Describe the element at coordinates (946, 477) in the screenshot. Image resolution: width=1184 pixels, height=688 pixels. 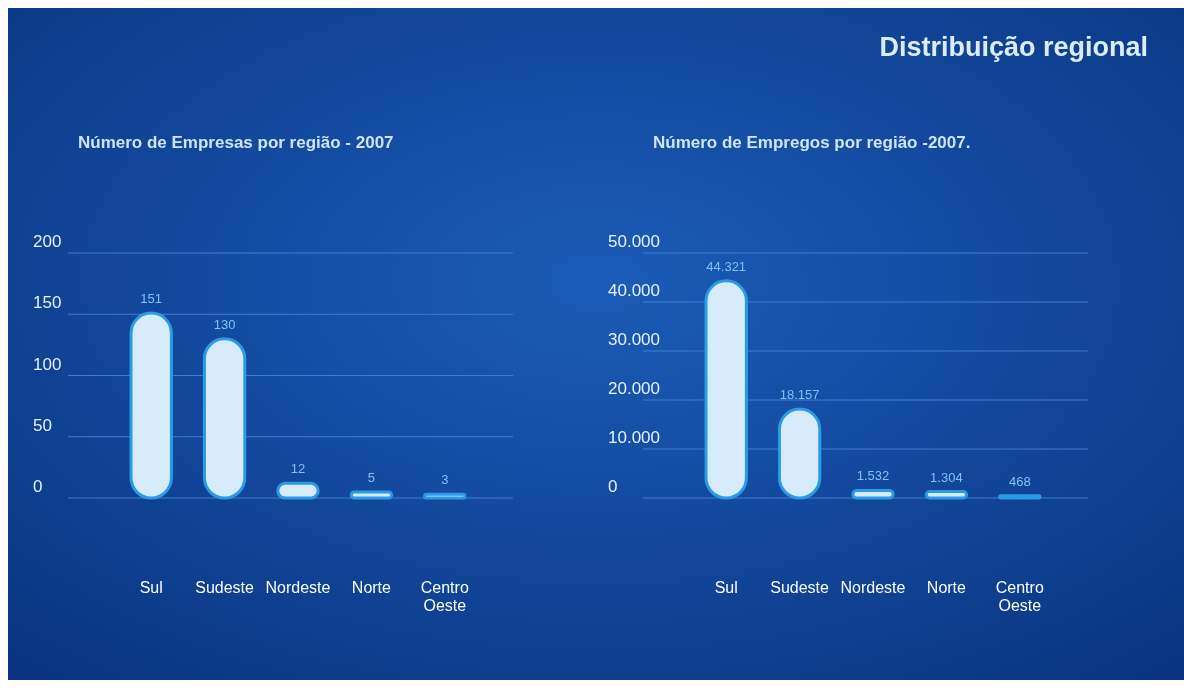
I see `data-label: 1.304` at that location.